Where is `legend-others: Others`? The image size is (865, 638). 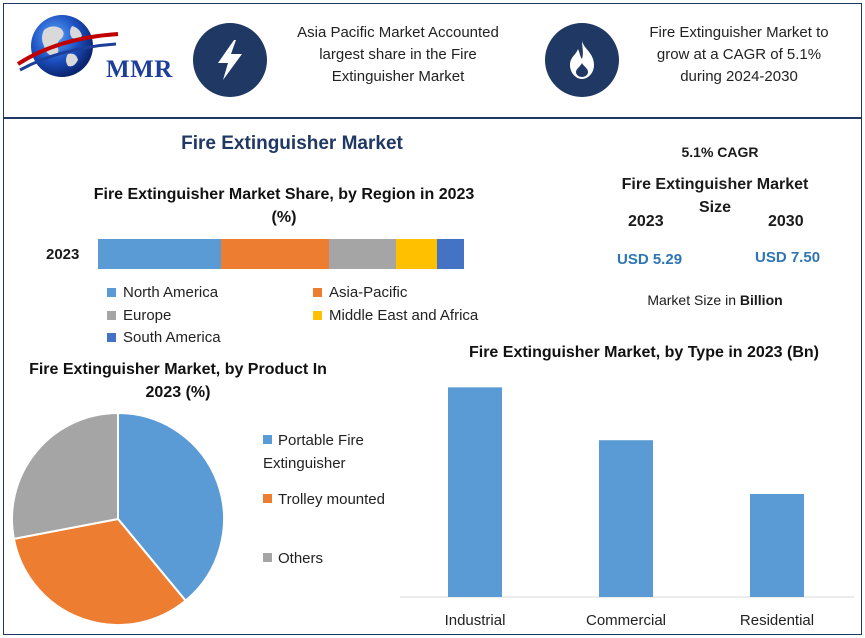
legend-others: Others is located at coordinates (293, 558).